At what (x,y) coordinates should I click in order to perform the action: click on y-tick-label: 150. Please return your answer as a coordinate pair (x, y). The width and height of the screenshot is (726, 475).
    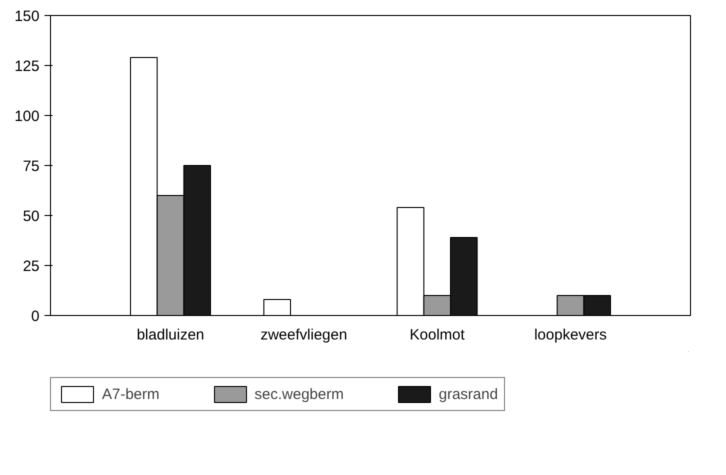
    Looking at the image, I should click on (27, 16).